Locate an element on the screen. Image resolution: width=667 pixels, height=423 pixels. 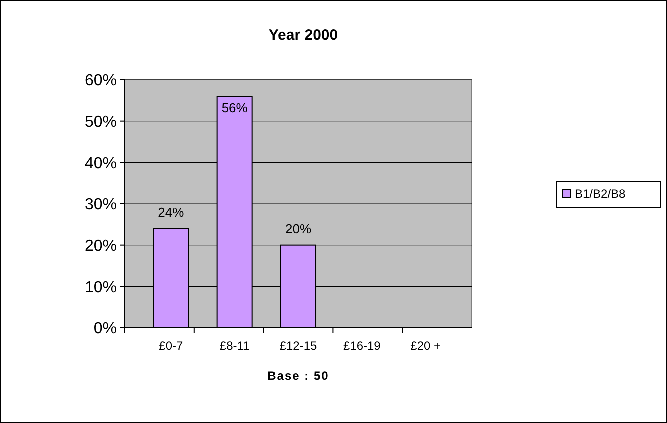
y-tick-label: 0% is located at coordinates (105, 329).